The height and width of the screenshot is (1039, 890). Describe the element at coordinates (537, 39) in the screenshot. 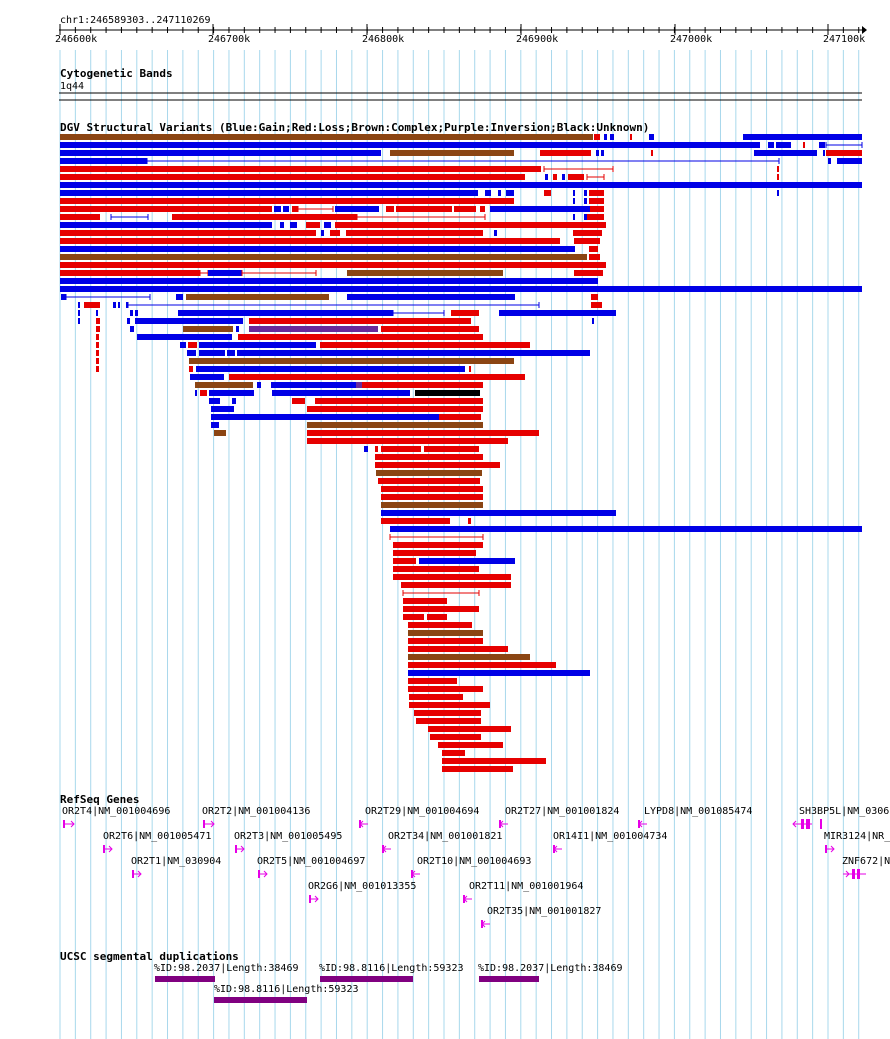

I see `ruler-tick-label: 246900k` at that location.